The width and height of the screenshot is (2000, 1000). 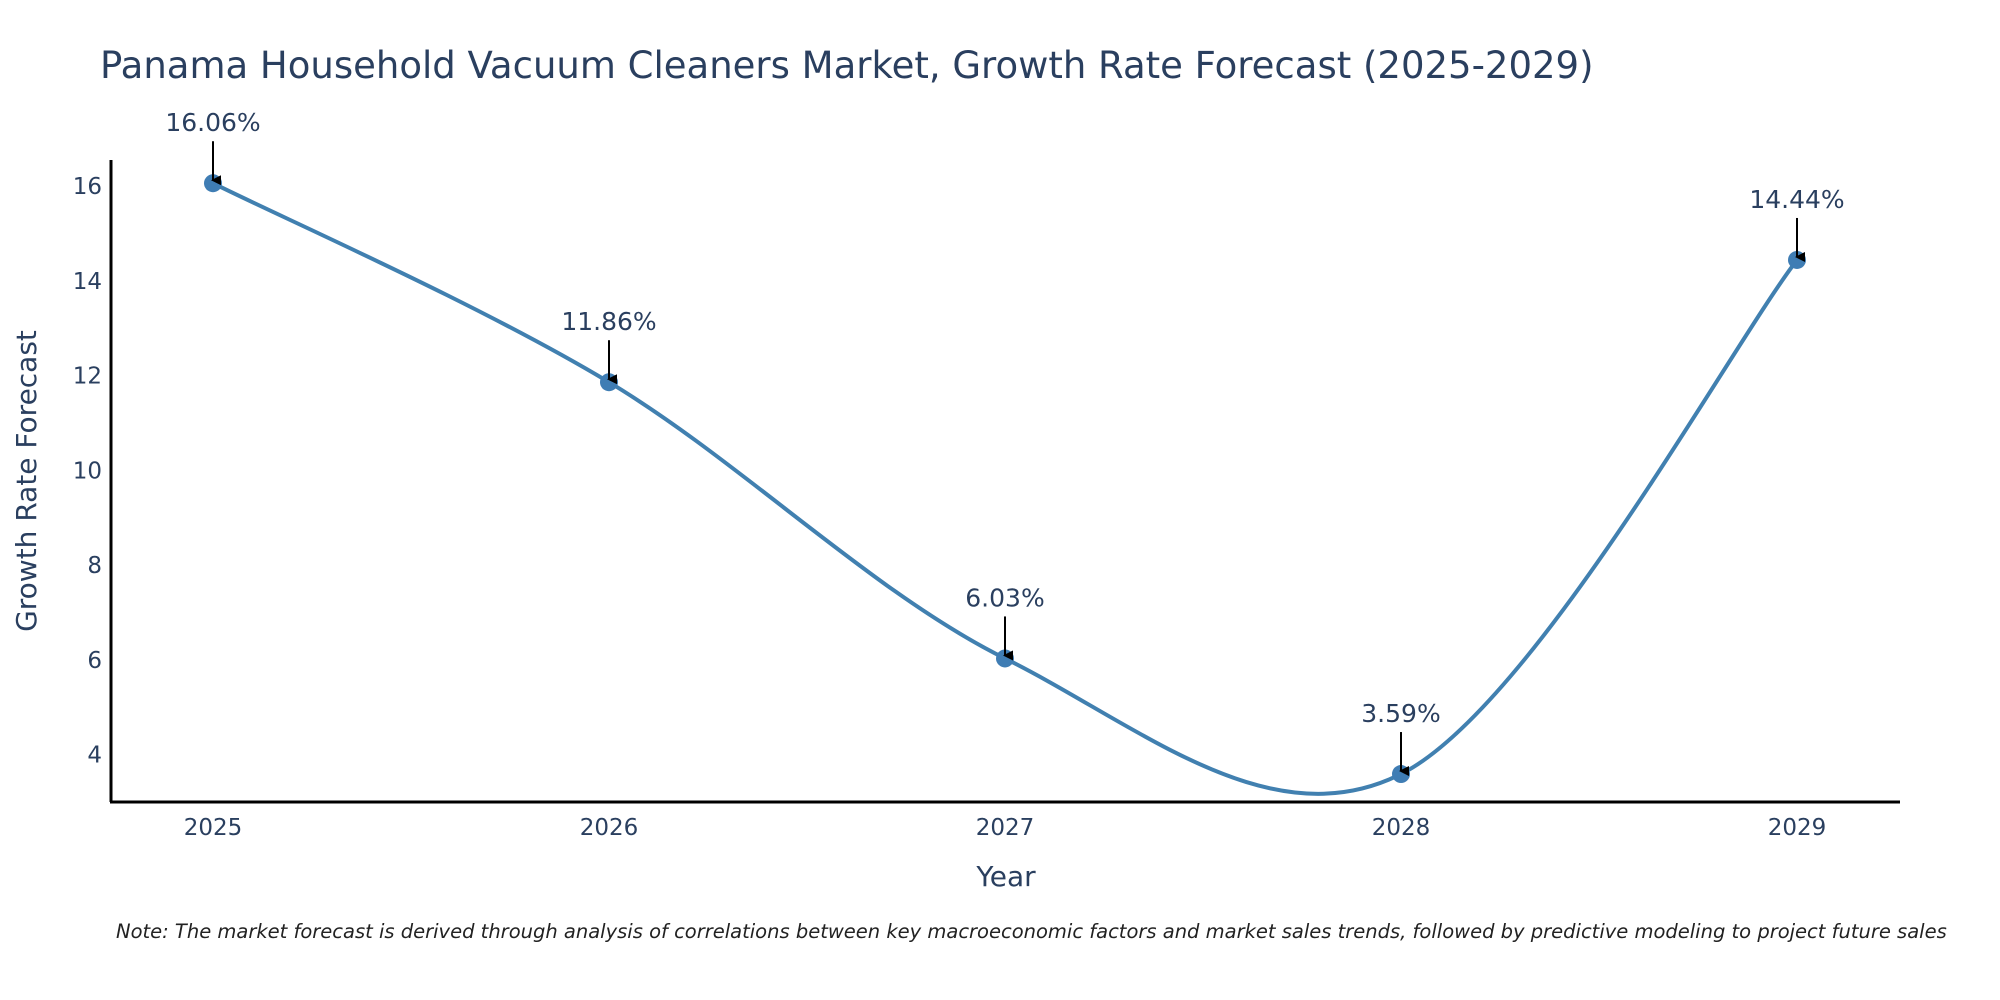 I want to click on y-tick-label: 8, so click(x=94, y=566).